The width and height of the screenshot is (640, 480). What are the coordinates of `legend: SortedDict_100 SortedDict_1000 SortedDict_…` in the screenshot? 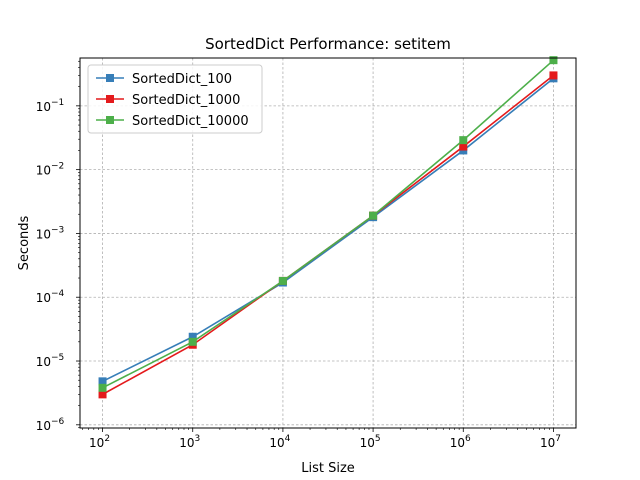 It's located at (175, 99).